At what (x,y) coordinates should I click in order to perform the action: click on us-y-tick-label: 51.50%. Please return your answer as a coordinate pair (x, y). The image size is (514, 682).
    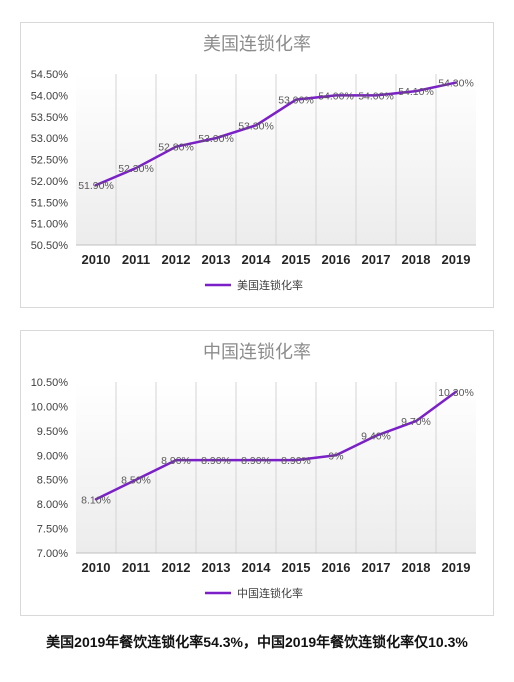
    Looking at the image, I should click on (50, 203).